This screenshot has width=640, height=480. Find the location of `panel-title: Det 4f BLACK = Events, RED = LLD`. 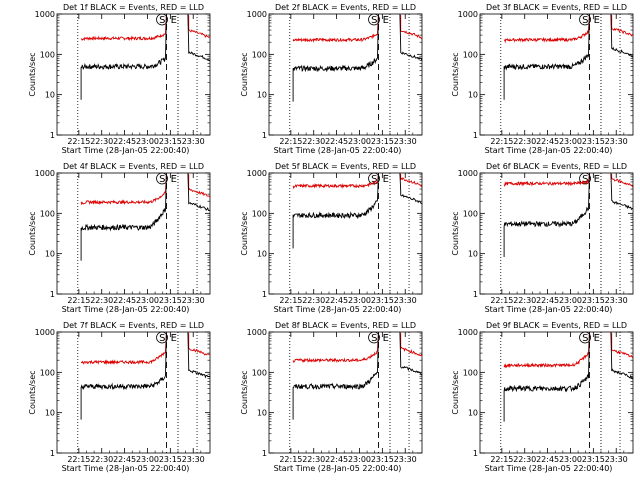

panel-title: Det 4f BLACK = Events, RED = LLD is located at coordinates (133, 166).